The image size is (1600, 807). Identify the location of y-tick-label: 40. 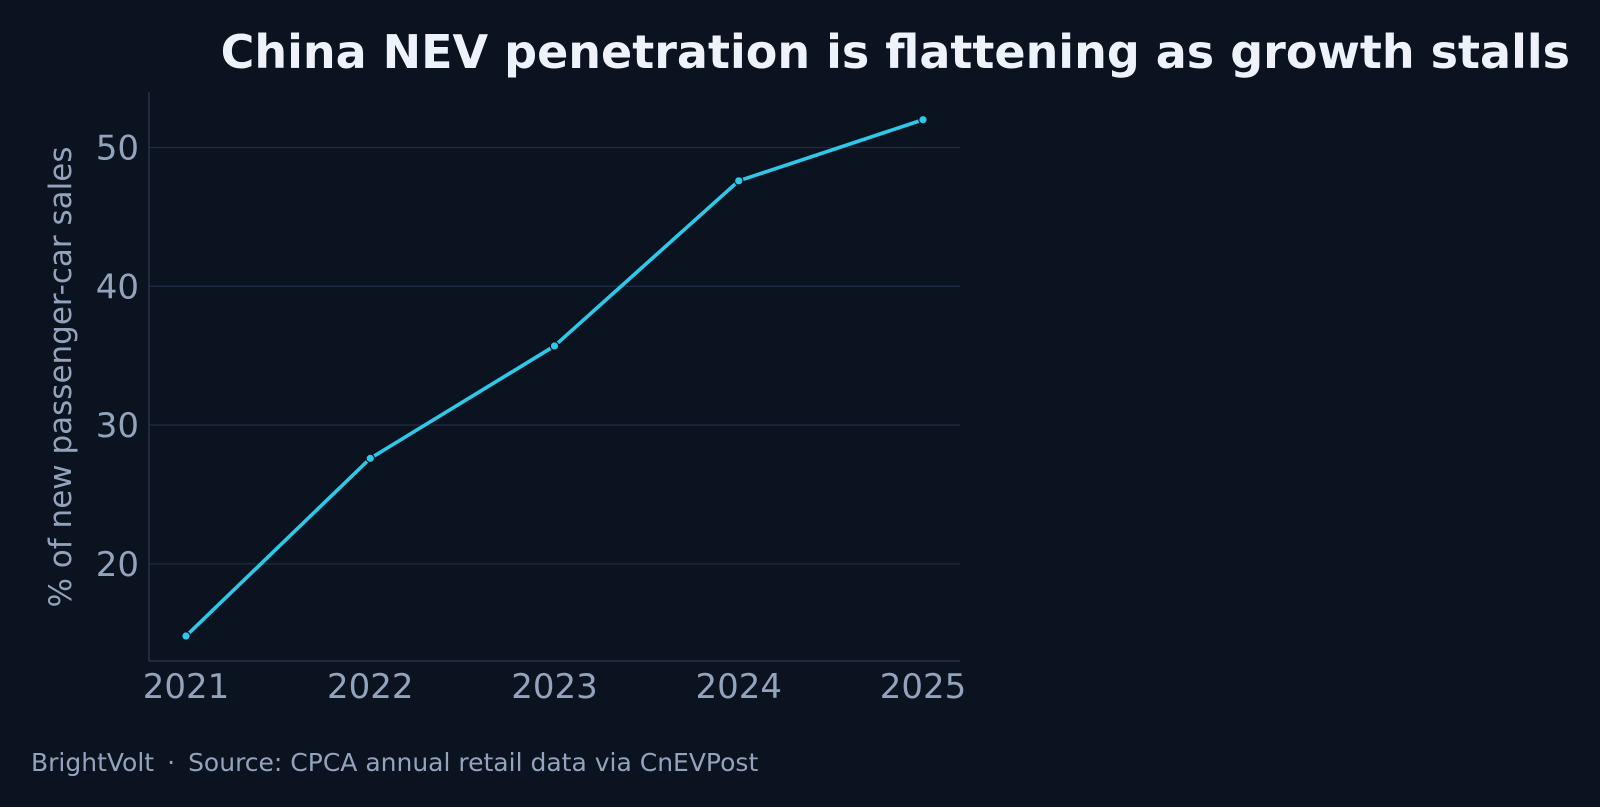
(117, 287).